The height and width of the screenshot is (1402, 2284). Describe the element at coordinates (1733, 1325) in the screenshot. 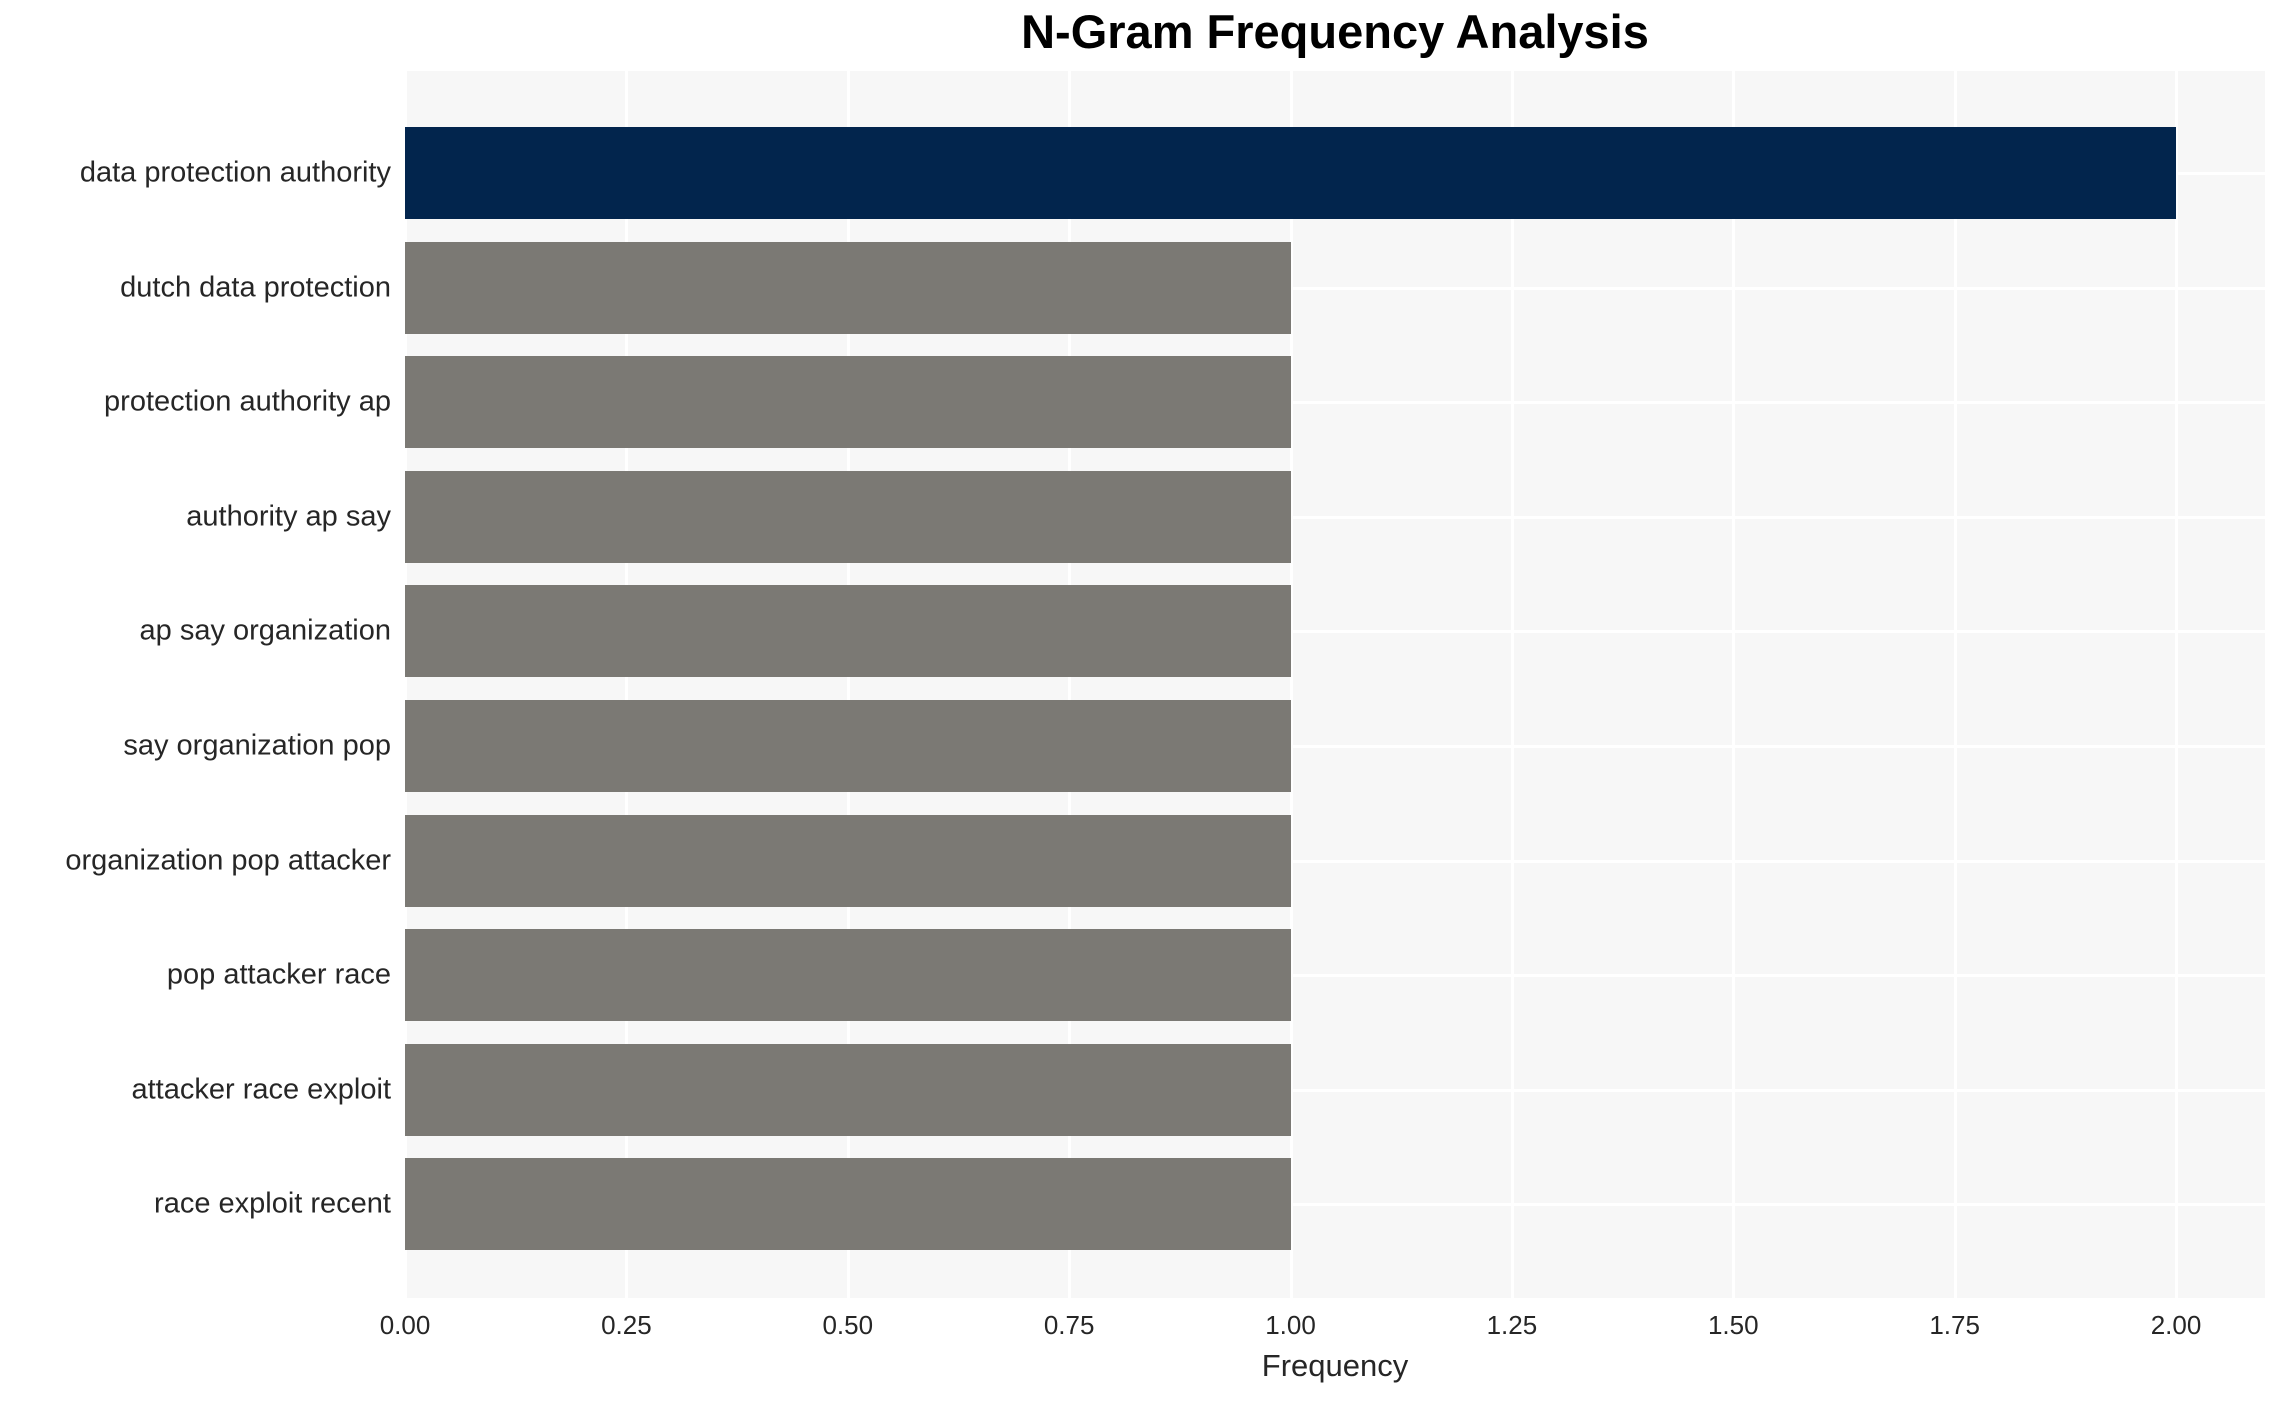

I see `x-tick-label: 1.50` at that location.